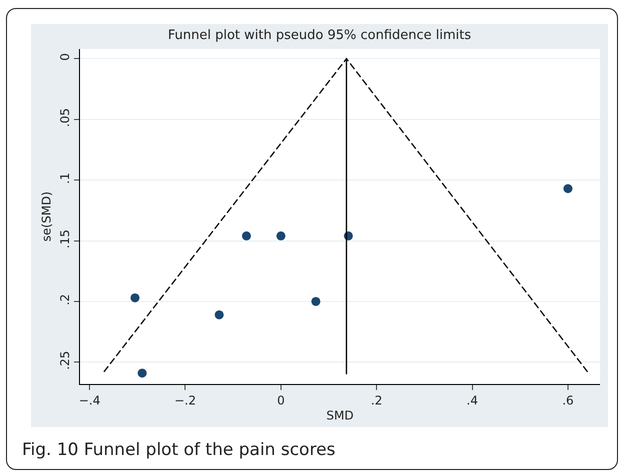 This screenshot has width=624, height=472. What do you see at coordinates (65, 178) in the screenshot?
I see `y-tick-label: .1` at bounding box center [65, 178].